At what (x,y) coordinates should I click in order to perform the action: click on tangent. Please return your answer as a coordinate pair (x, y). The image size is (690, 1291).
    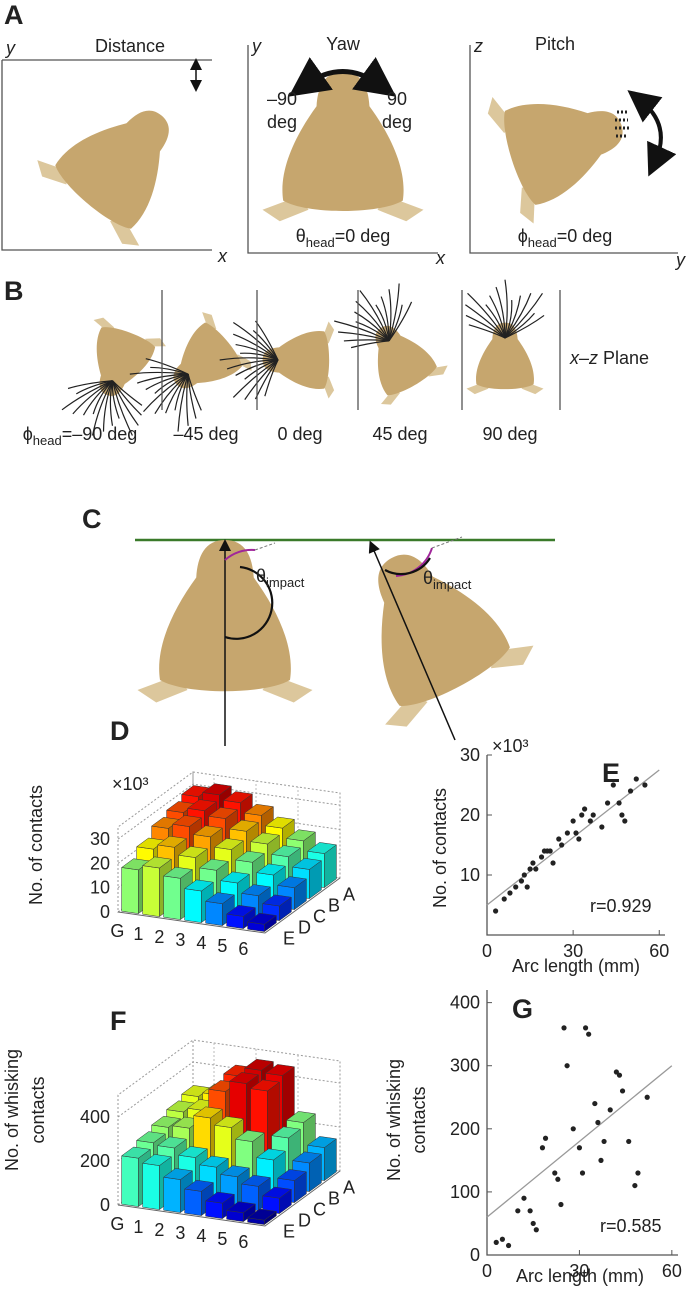
    Looking at the image, I should click on (447, 542).